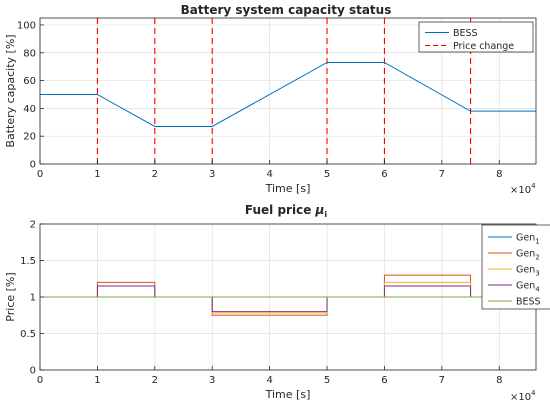  I want to click on y-tick-label: 100, so click(26, 25).